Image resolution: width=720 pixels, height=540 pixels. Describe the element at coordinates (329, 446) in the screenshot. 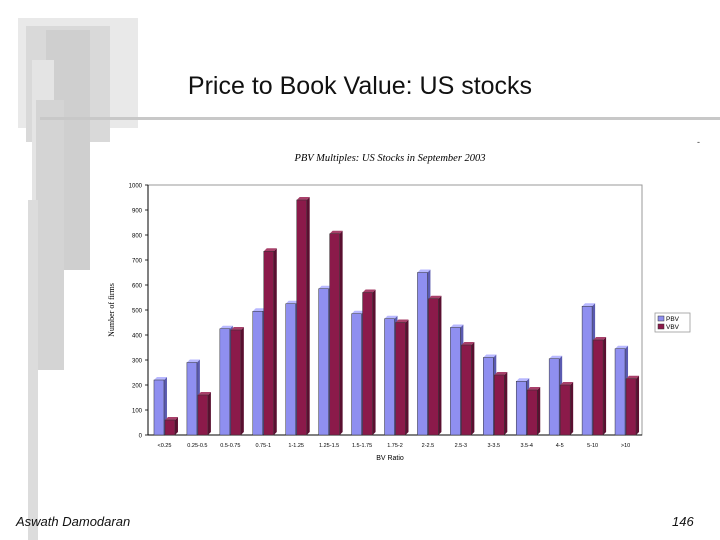

I see `x-tick-label: 1.25-1.5` at that location.